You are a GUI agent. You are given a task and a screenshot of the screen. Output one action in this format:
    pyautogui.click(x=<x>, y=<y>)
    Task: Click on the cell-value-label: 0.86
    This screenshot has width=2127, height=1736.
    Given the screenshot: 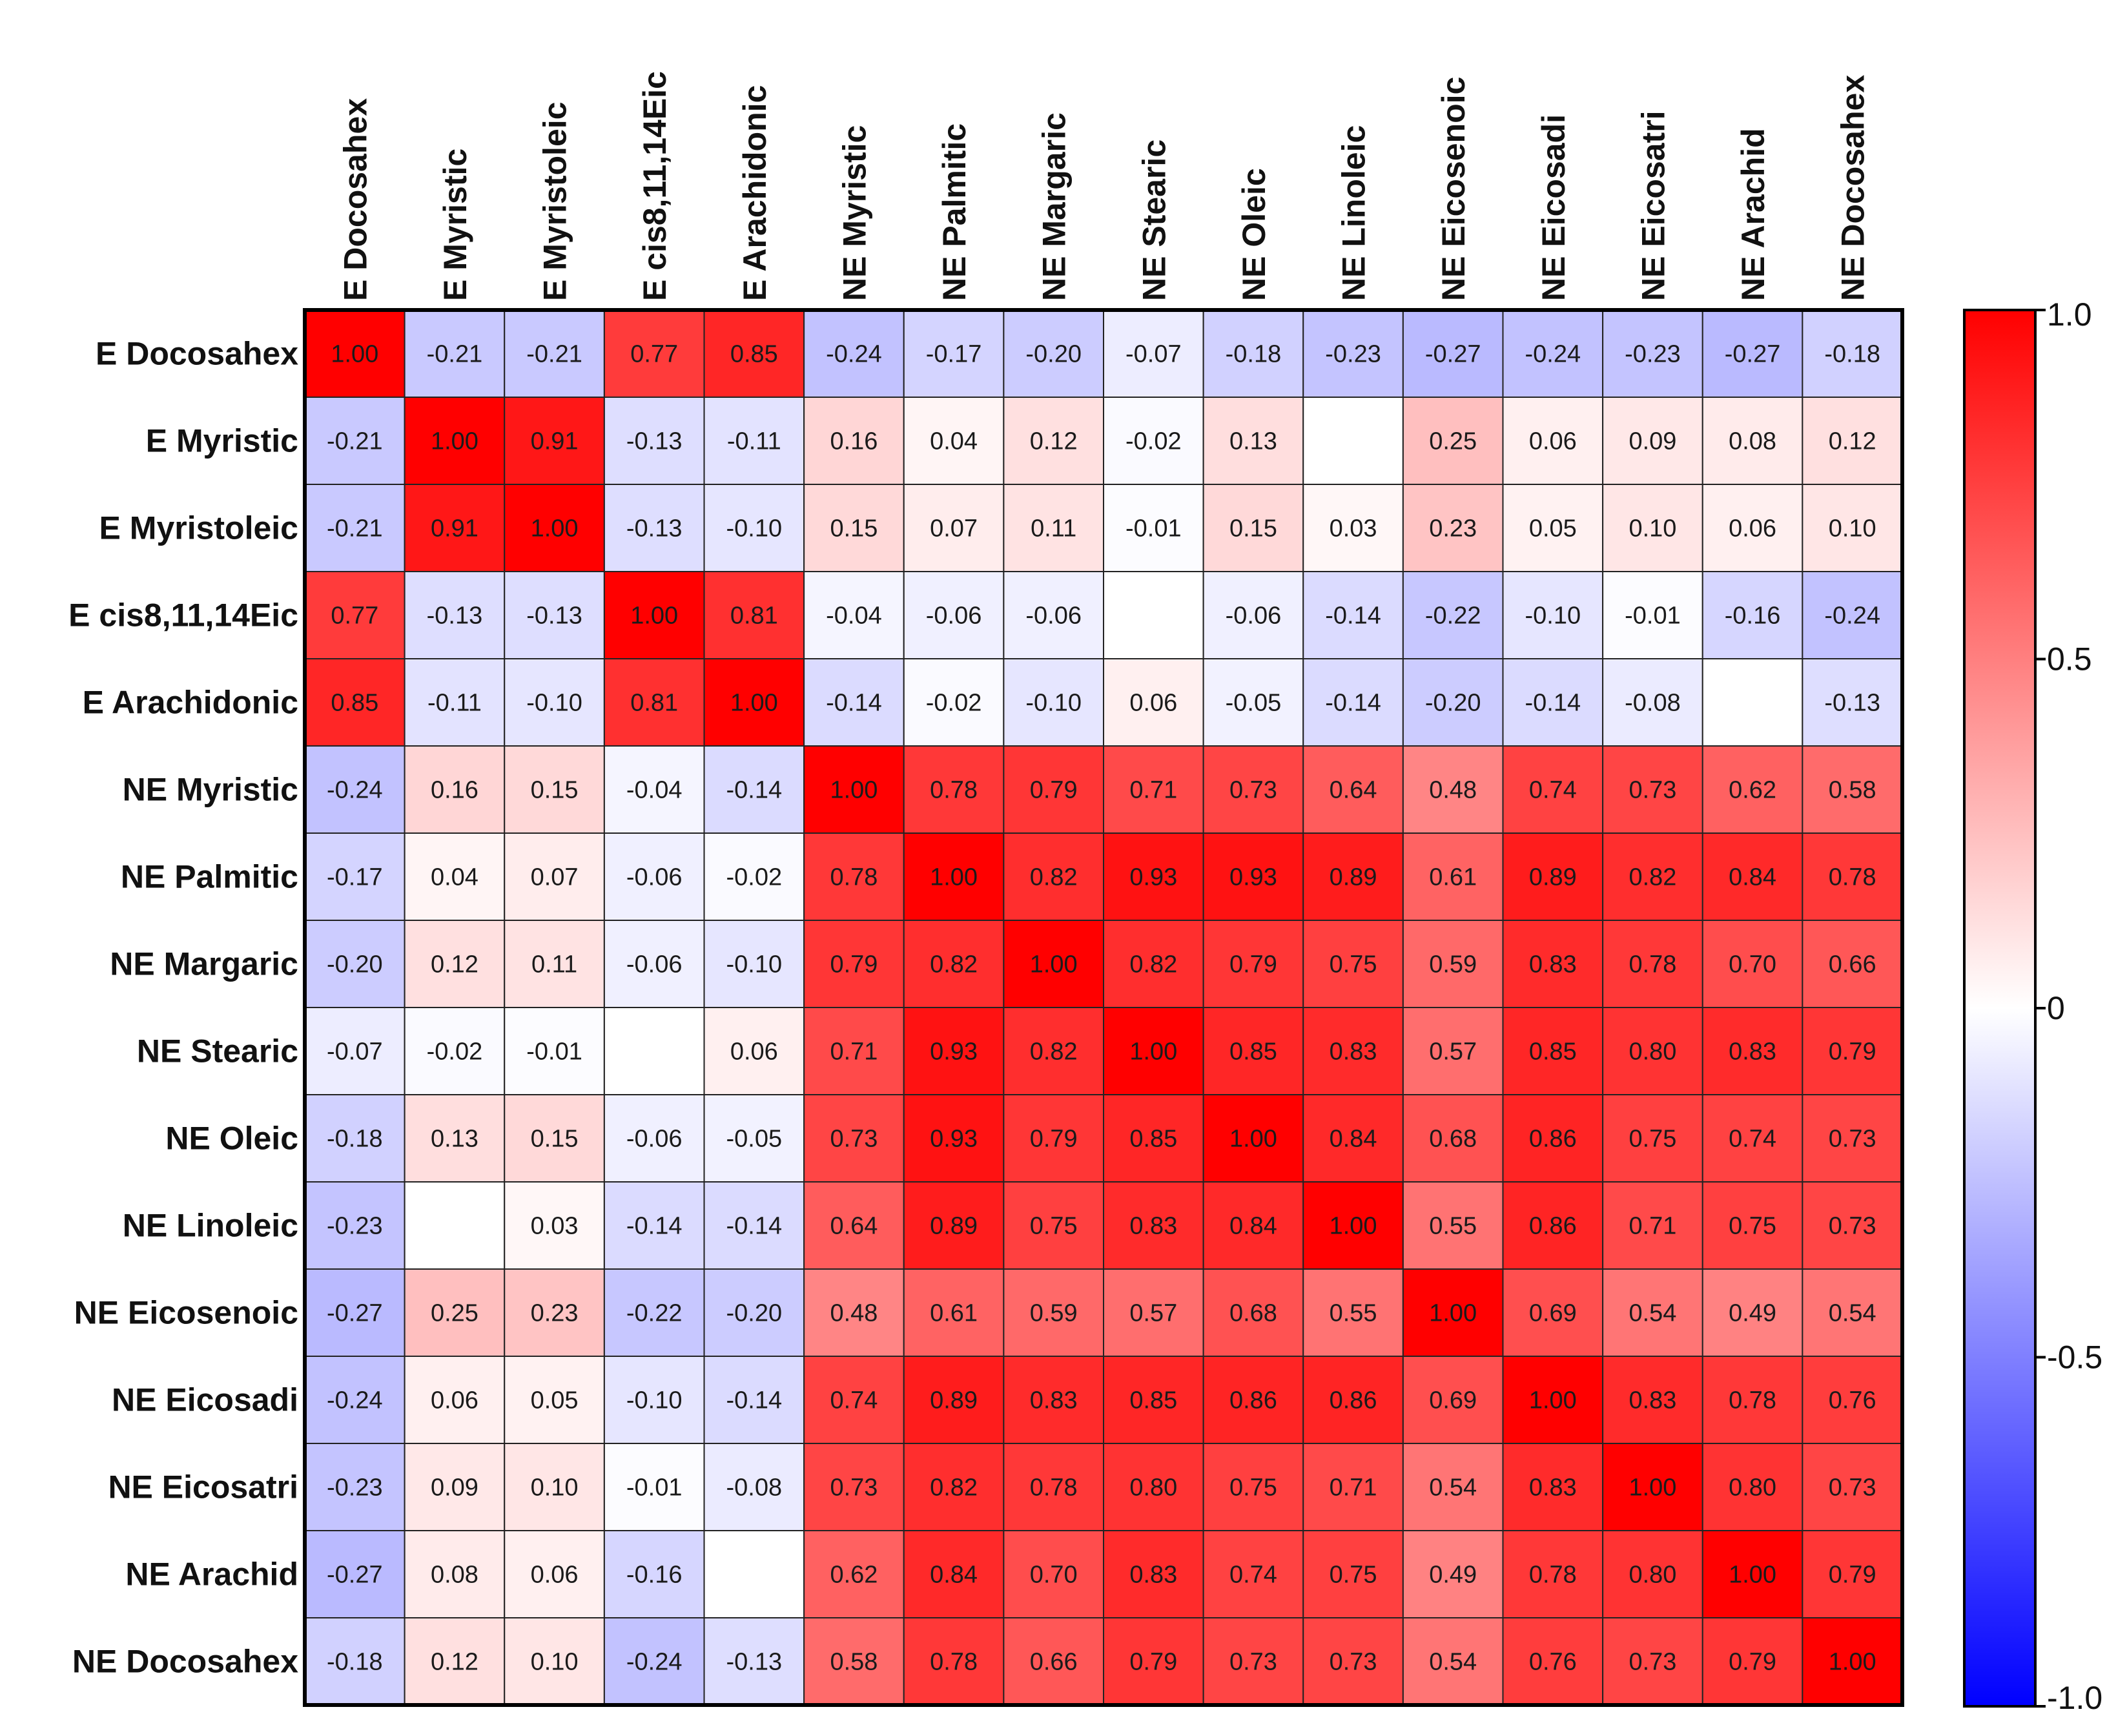 What is the action you would take?
    pyautogui.click(x=1553, y=1139)
    